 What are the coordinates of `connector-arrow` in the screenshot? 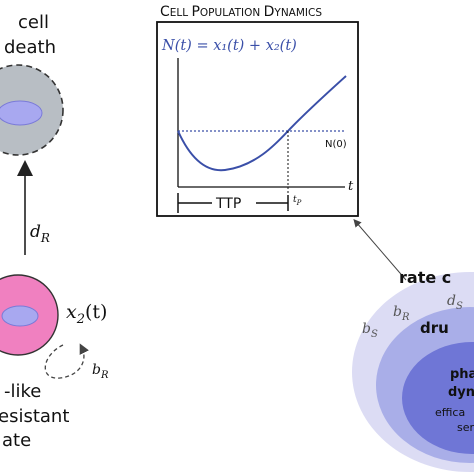 It's located at (380, 249).